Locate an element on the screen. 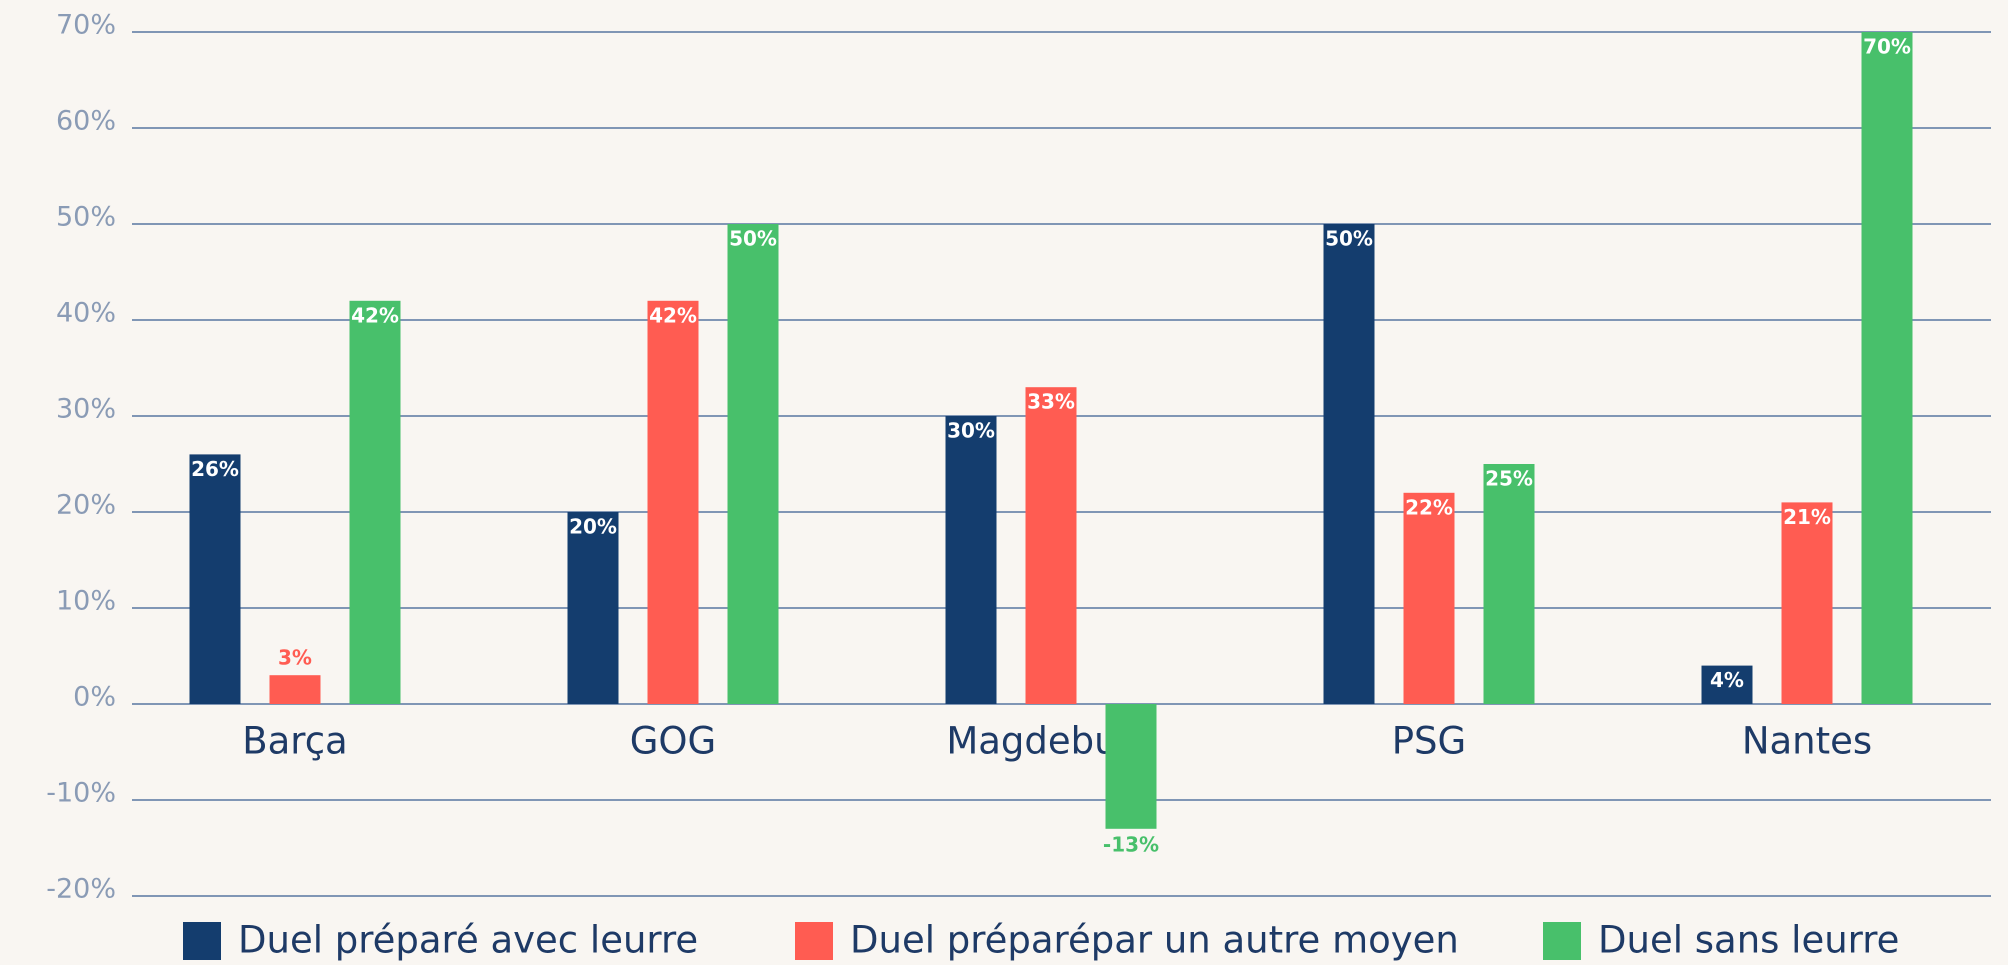 The height and width of the screenshot is (965, 2008). value-label: 26% is located at coordinates (215, 469).